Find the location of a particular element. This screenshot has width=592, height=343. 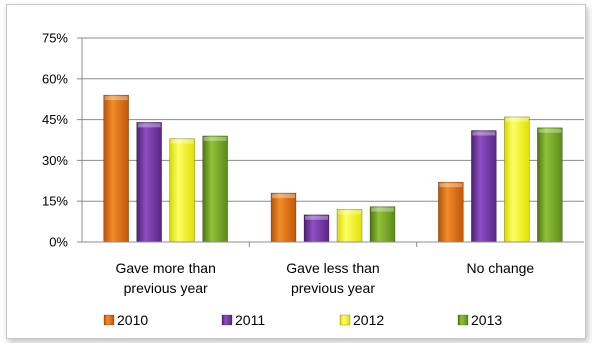

legend-label-2013: 2013 is located at coordinates (486, 320).